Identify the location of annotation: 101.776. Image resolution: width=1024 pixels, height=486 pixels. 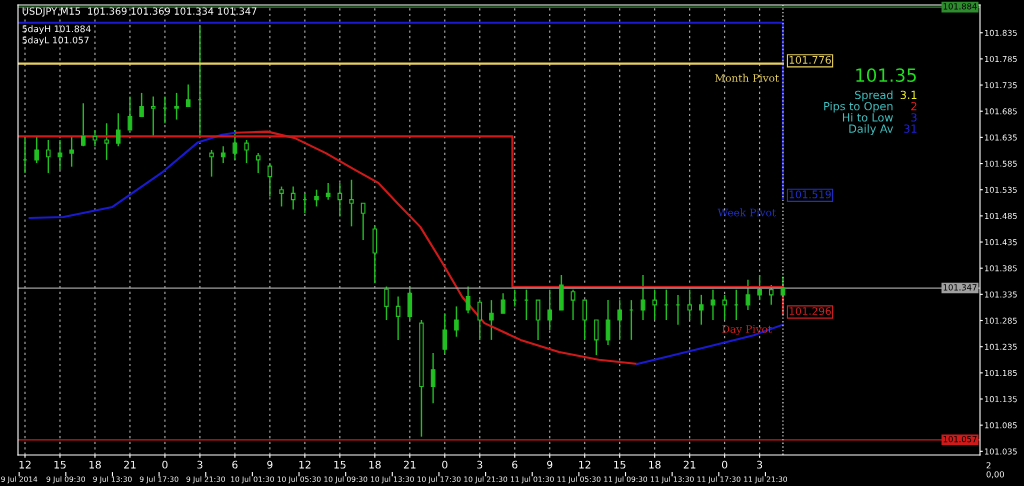
(810, 59).